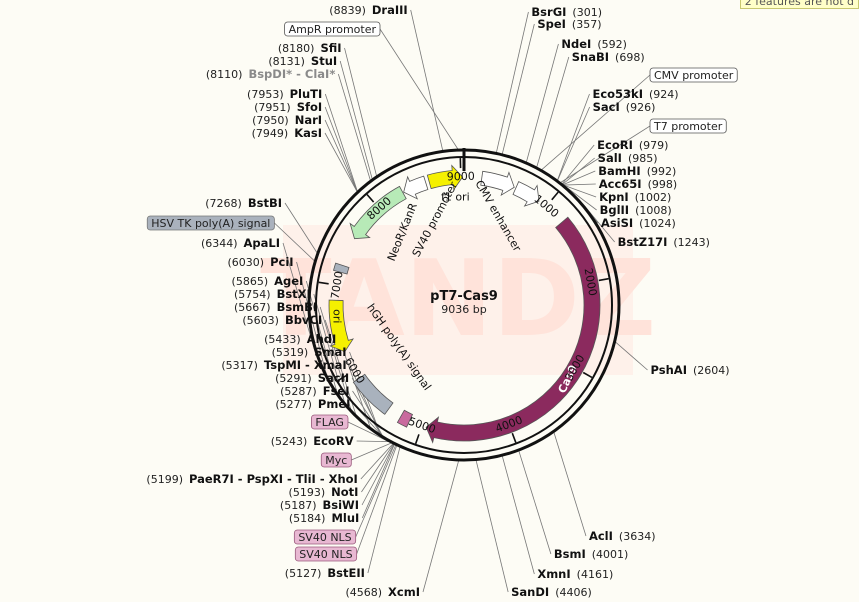 The width and height of the screenshot is (859, 602). I want to click on site-name: BsmI, so click(570, 554).